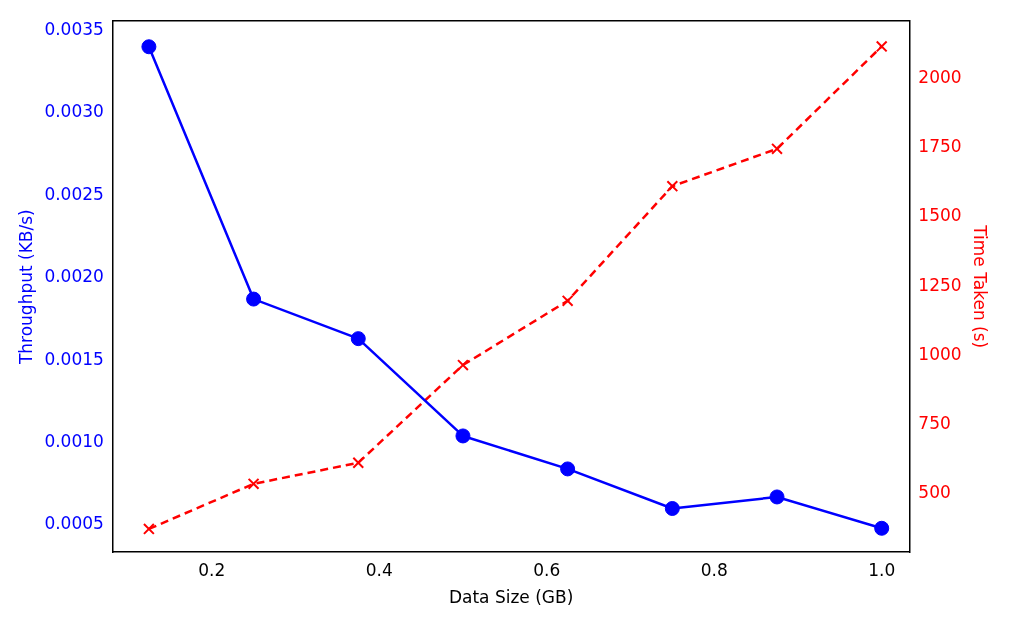  I want to click on y-axis-title: Throughput (KB/s), so click(25, 287).